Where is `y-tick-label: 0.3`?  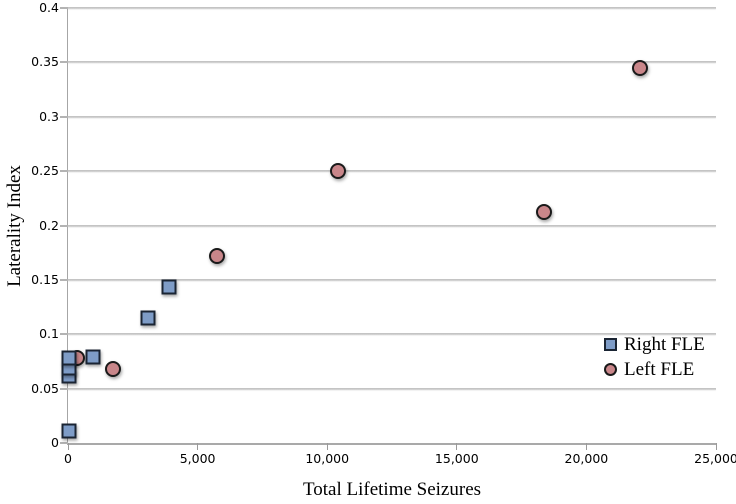
y-tick-label: 0.3 is located at coordinates (49, 116).